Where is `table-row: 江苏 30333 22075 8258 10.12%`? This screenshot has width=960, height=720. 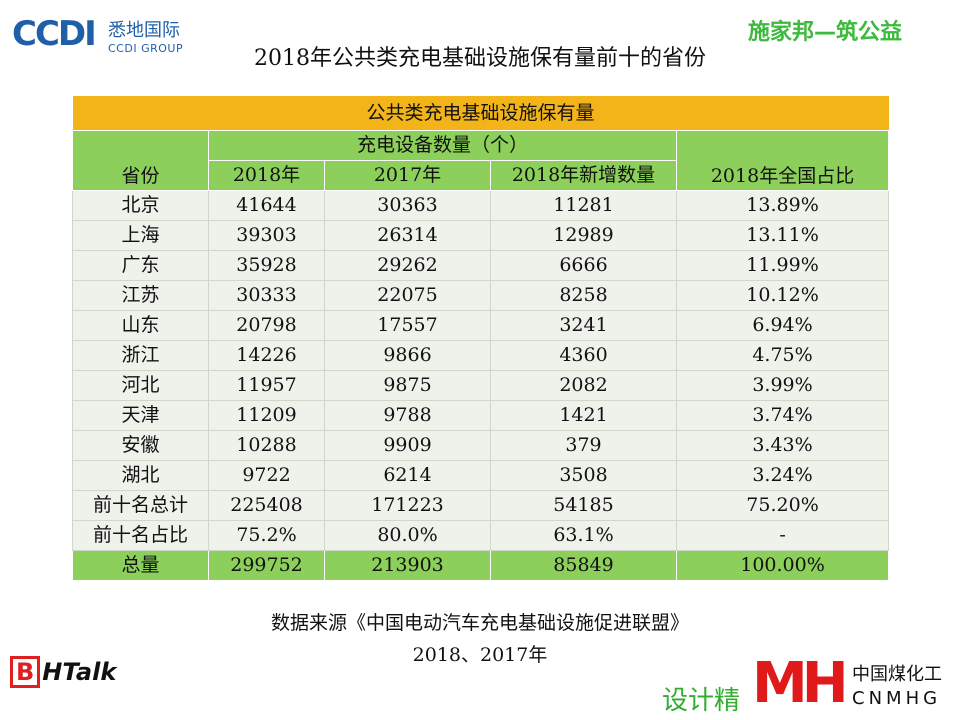
table-row: 江苏 30333 22075 8258 10.12% is located at coordinates (481, 295).